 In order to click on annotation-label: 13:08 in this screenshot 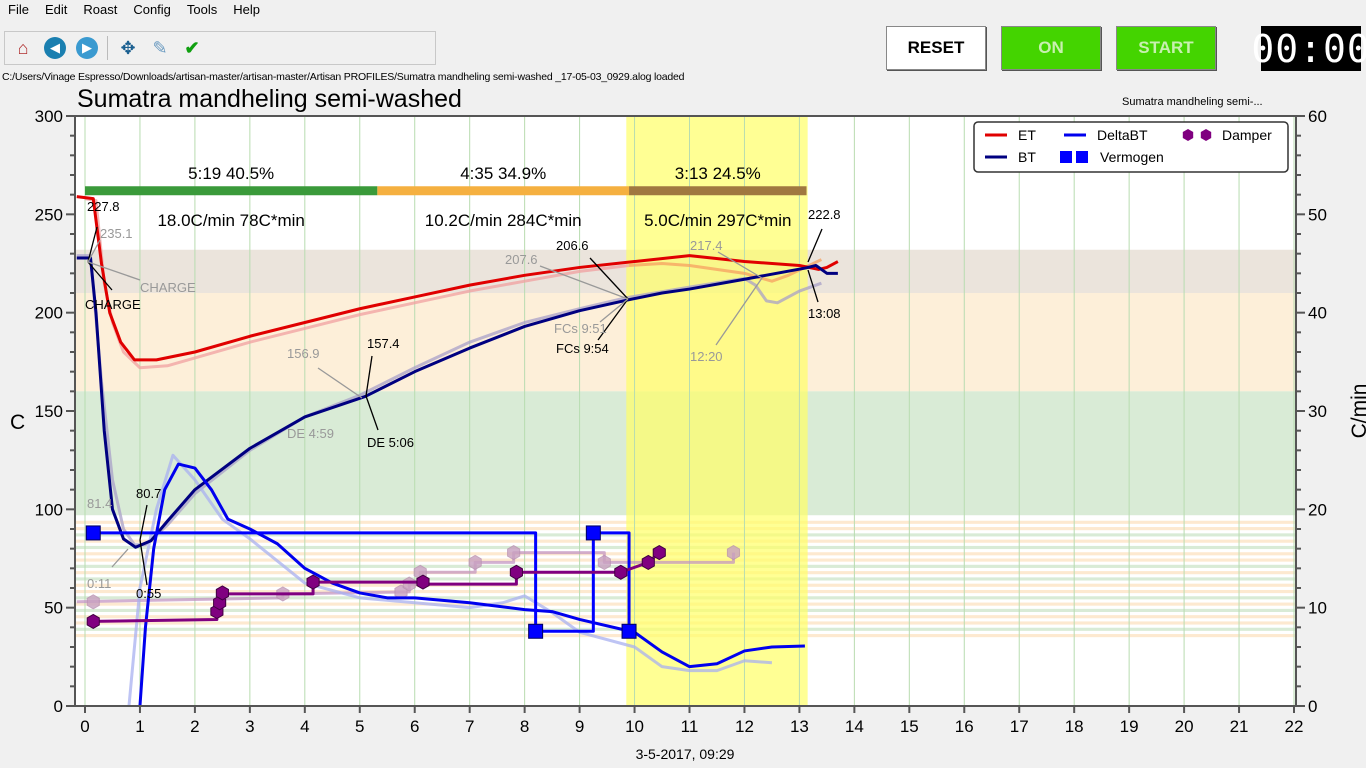, I will do `click(824, 313)`.